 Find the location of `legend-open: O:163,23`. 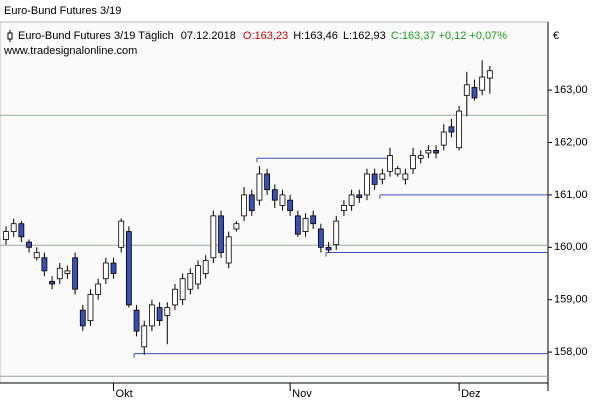

legend-open: O:163,23 is located at coordinates (265, 36).